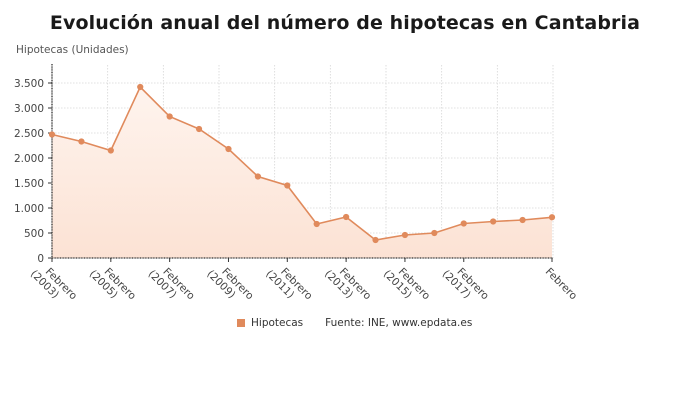  I want to click on svg-text: 3.000, so click(29, 109).